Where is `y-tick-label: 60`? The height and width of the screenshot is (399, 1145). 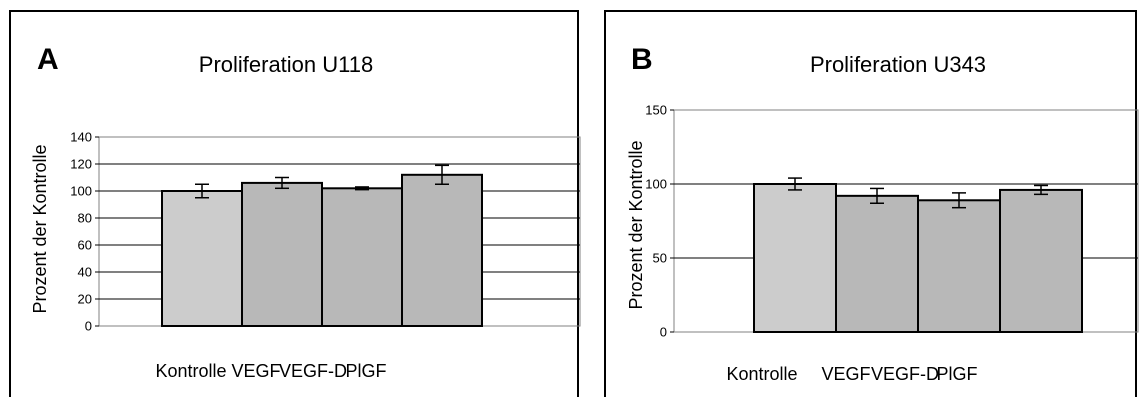 y-tick-label: 60 is located at coordinates (85, 245).